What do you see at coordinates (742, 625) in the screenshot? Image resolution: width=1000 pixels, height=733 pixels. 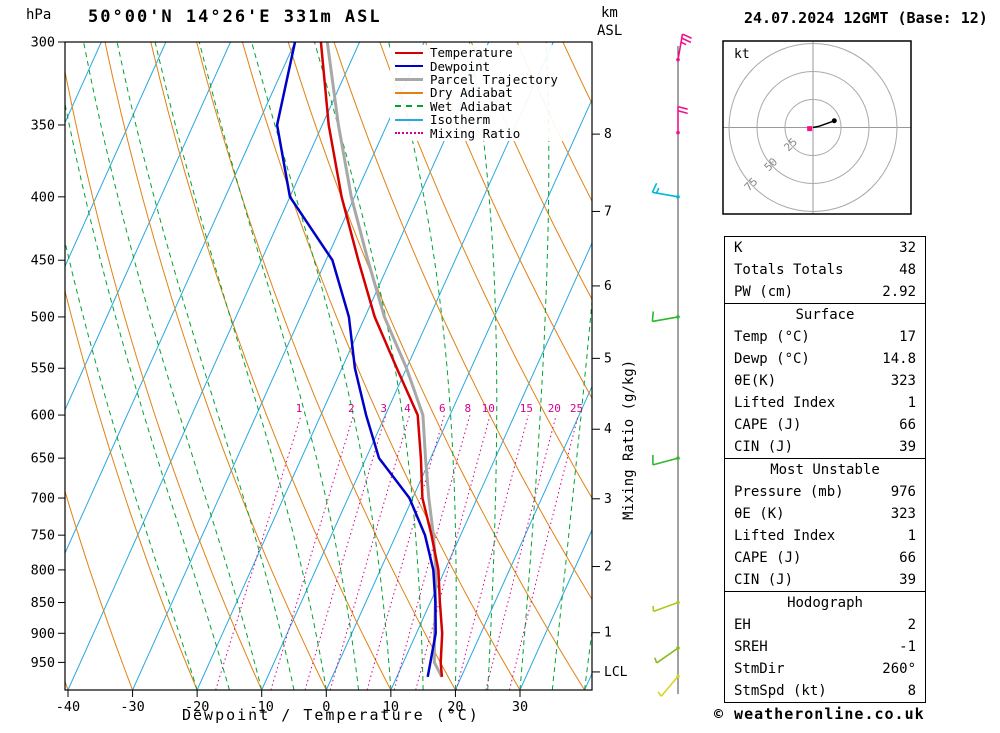 I see `table-row-label: EH` at bounding box center [742, 625].